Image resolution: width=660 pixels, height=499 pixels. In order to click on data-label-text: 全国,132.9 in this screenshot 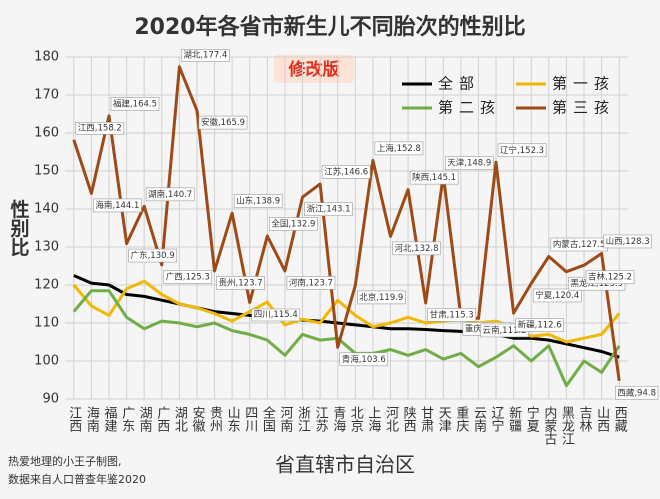, I will do `click(293, 223)`.